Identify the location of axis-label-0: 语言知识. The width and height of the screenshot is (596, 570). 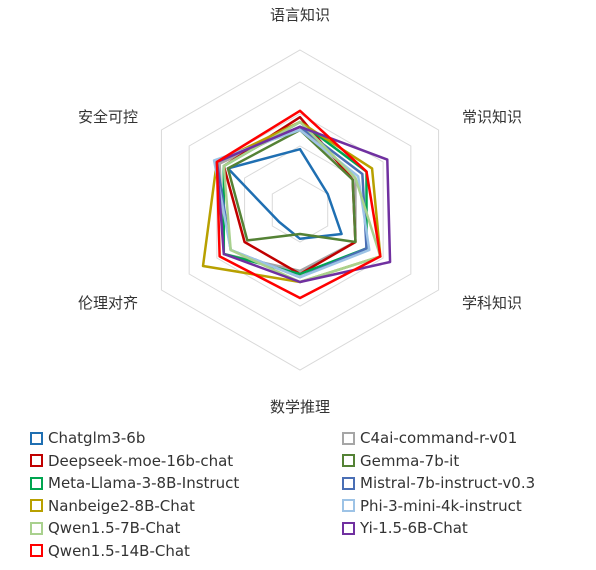
(300, 15).